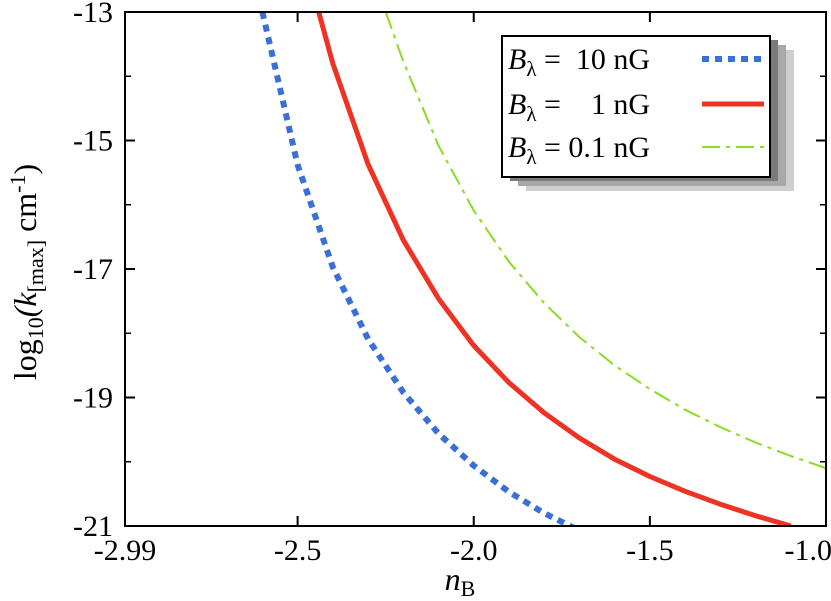  I want to click on x-axis-title-base: n, so click(453, 579).